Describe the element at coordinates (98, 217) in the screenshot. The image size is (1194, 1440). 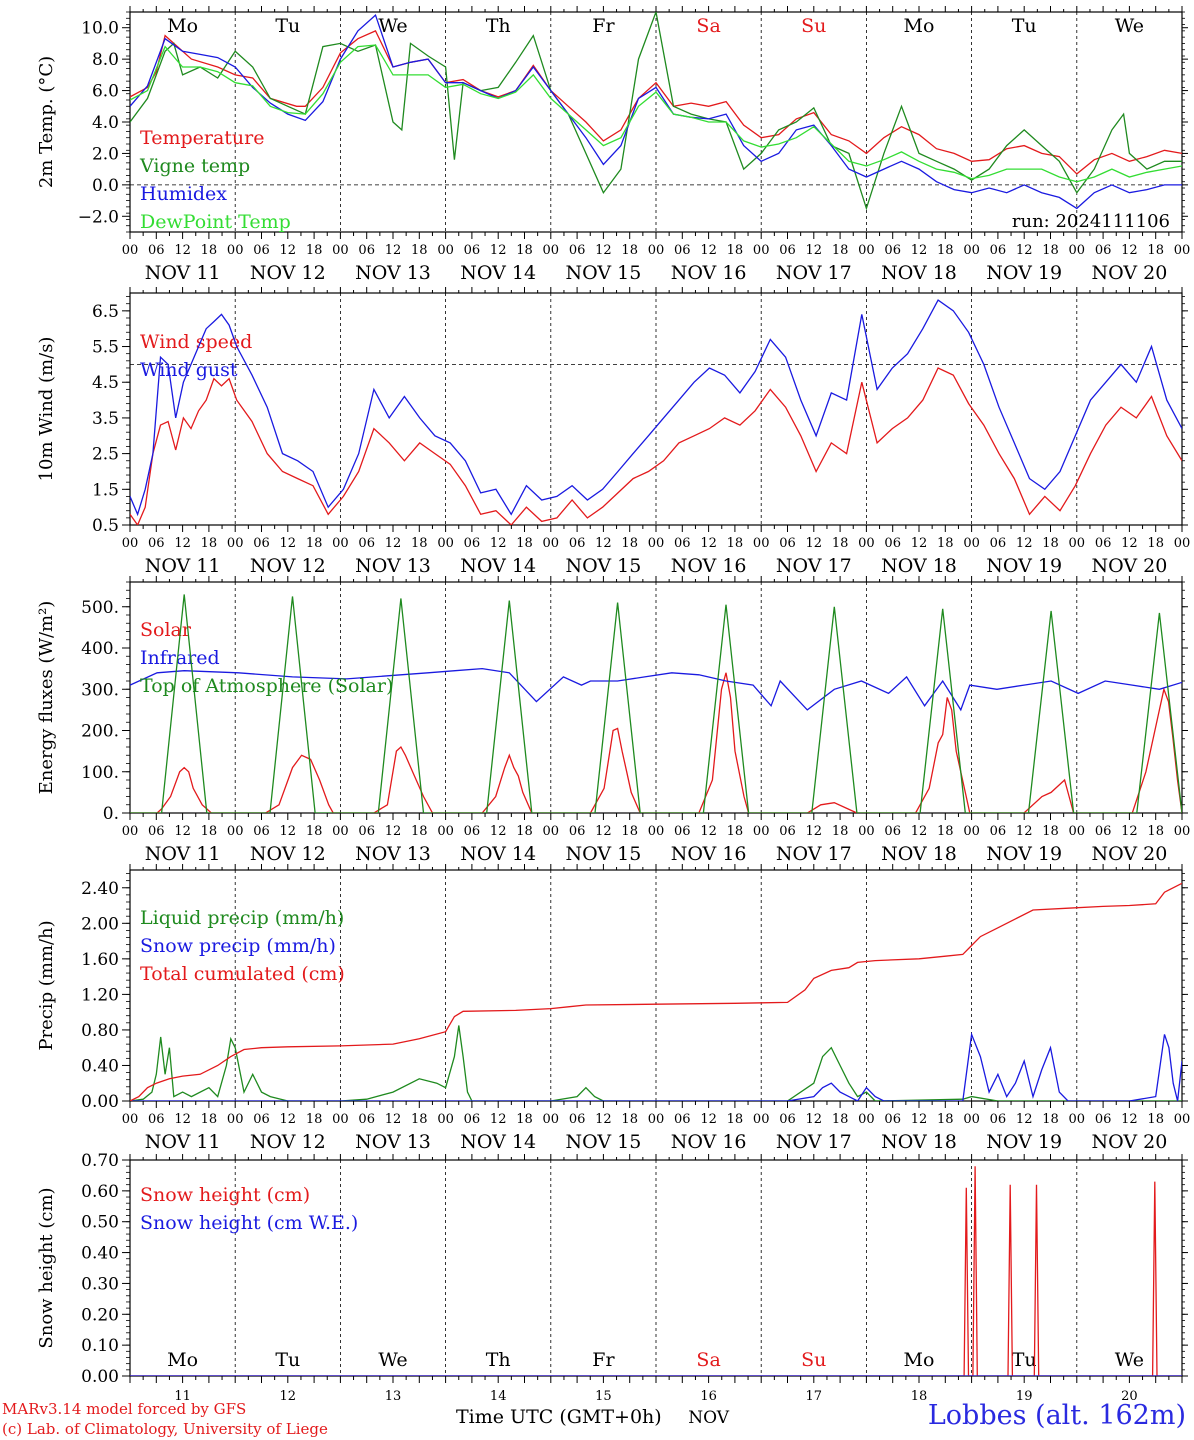
I see `y-tick-label: −2.0` at that location.